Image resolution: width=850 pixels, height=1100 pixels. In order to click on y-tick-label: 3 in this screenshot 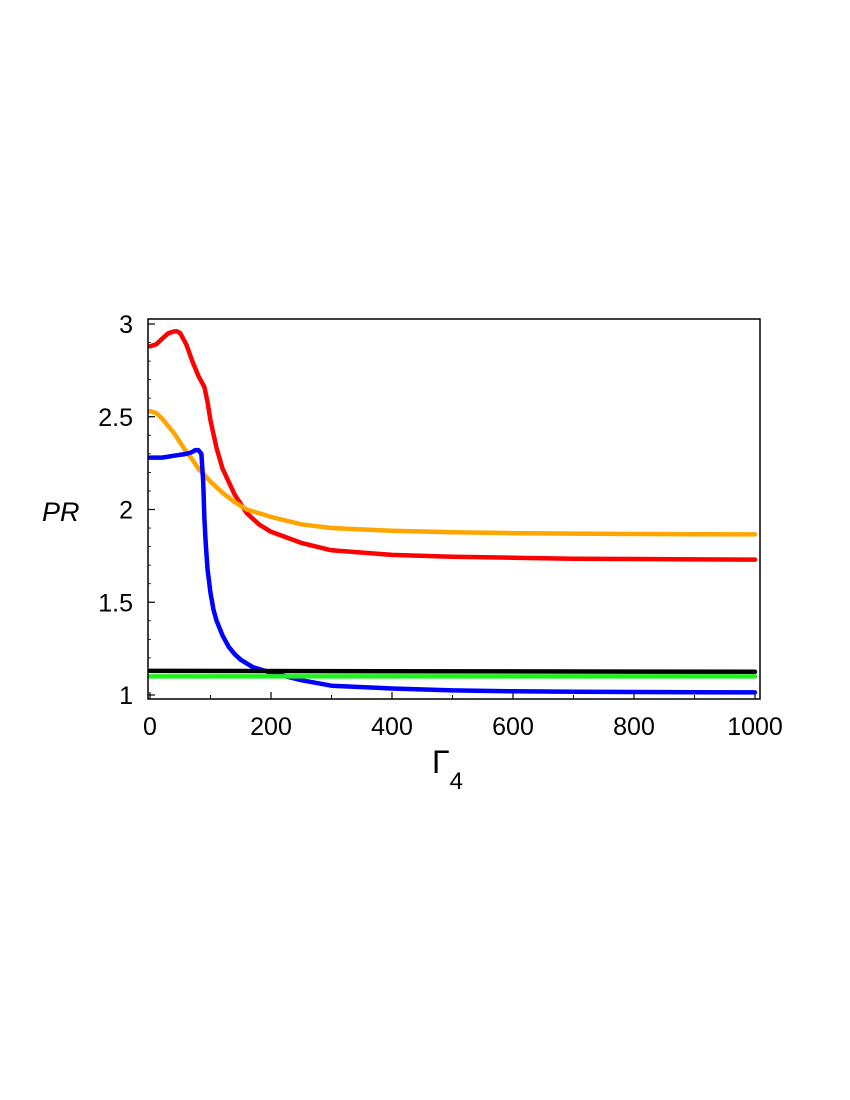, I will do `click(126, 325)`.